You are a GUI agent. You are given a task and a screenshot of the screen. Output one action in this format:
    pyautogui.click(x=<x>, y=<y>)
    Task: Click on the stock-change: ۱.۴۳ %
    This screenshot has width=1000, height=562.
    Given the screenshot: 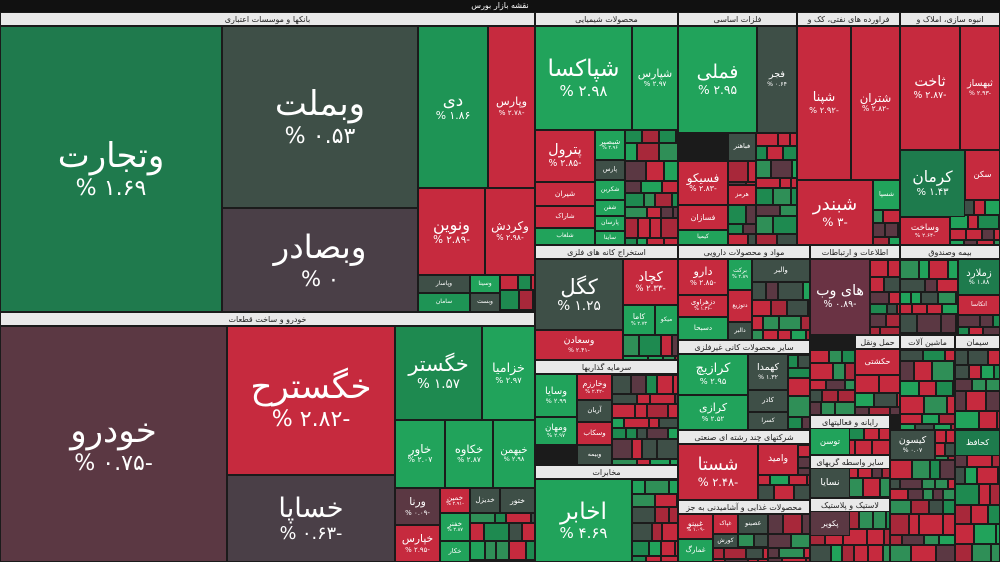 What is the action you would take?
    pyautogui.click(x=932, y=192)
    